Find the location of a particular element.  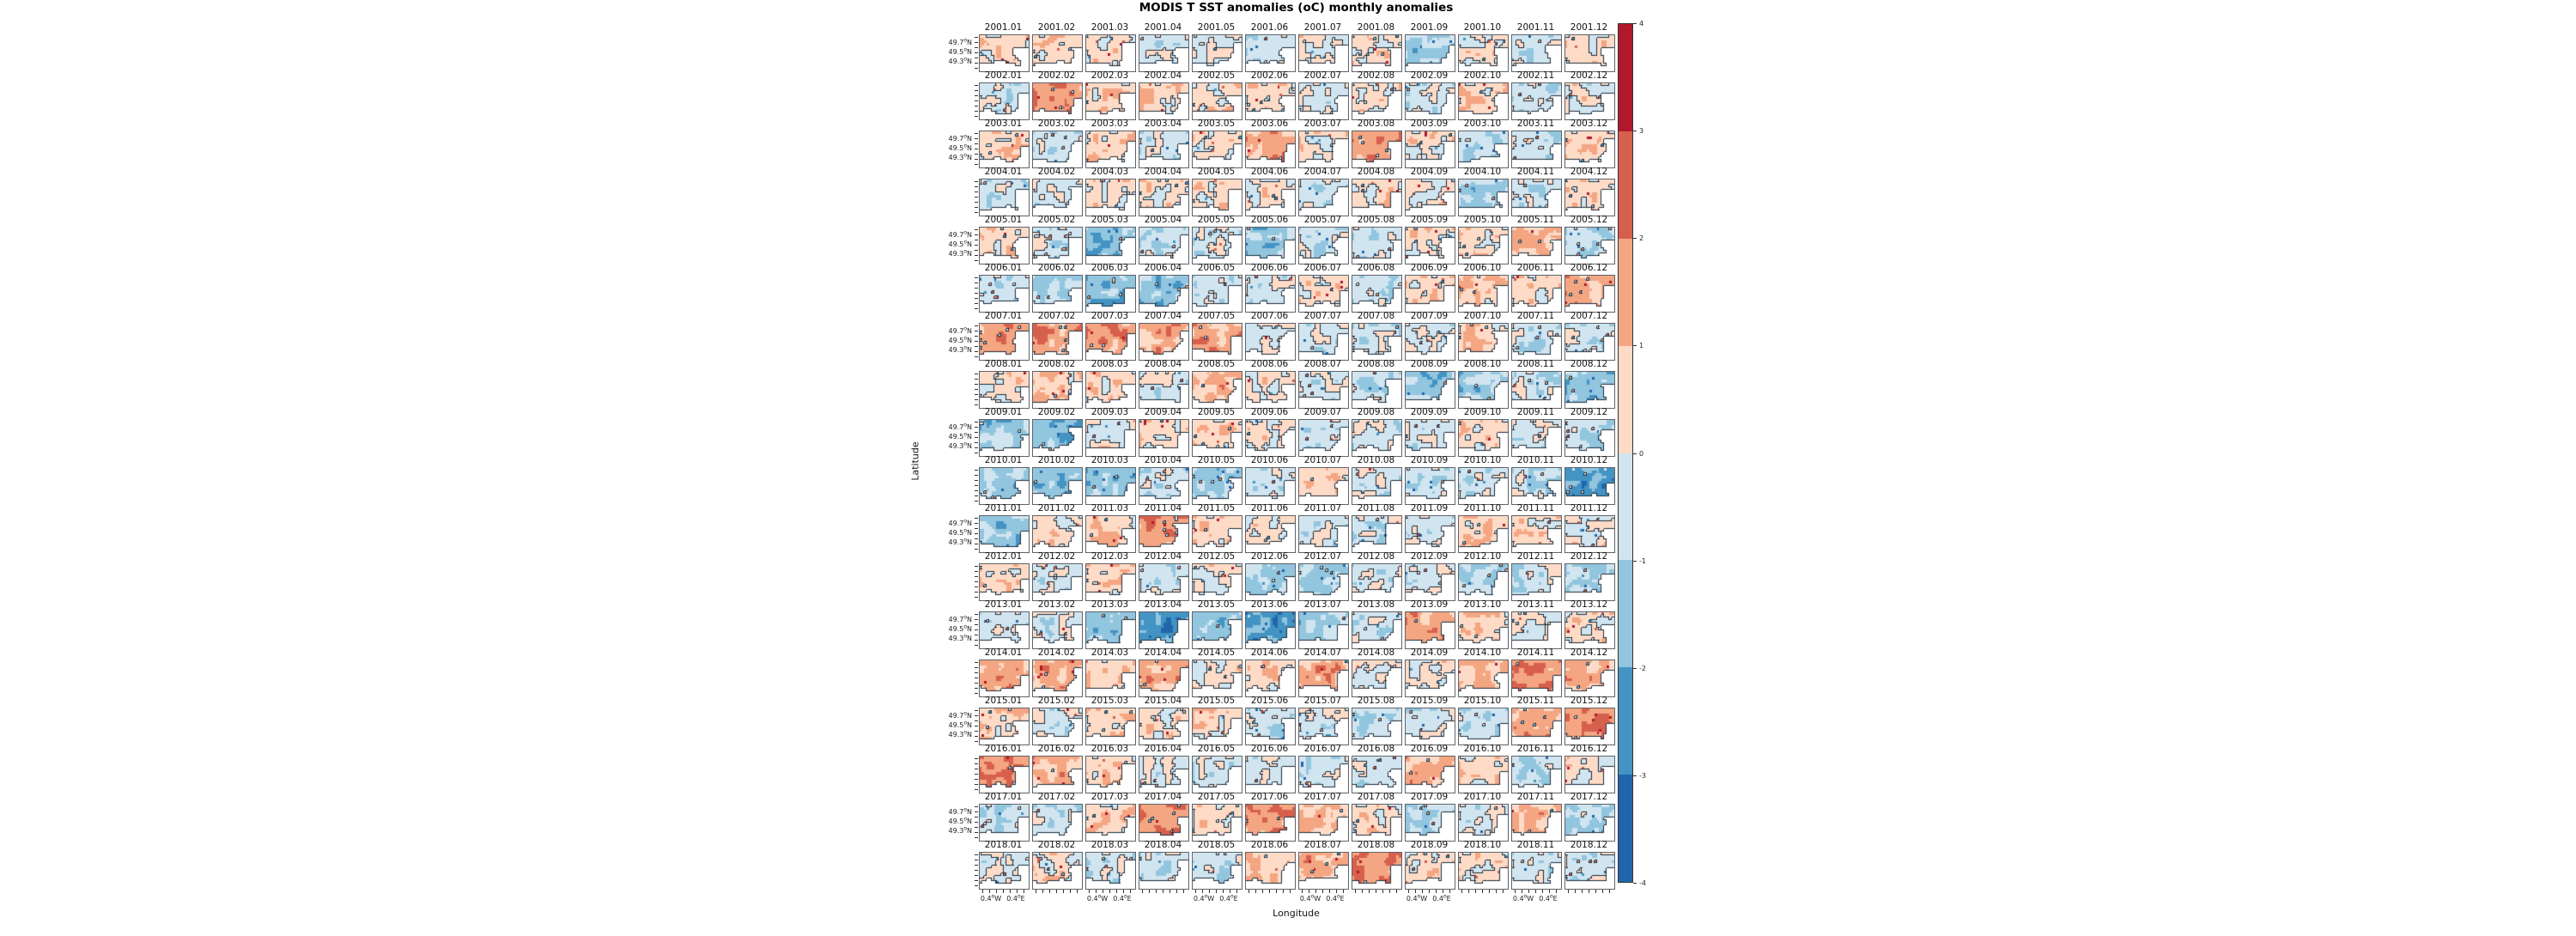

panel-title: 2009.12 is located at coordinates (1589, 412).